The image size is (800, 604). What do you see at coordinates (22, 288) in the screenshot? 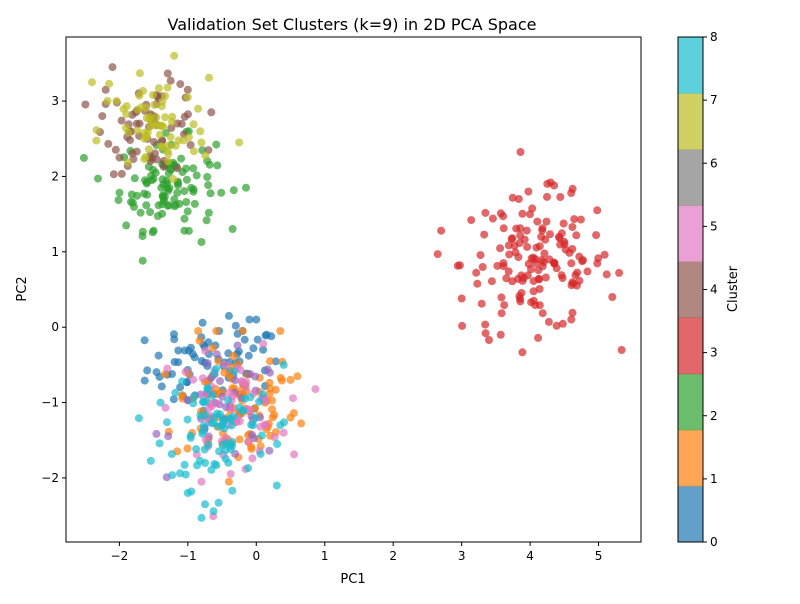
I see `y-axis-label: PC2` at bounding box center [22, 288].